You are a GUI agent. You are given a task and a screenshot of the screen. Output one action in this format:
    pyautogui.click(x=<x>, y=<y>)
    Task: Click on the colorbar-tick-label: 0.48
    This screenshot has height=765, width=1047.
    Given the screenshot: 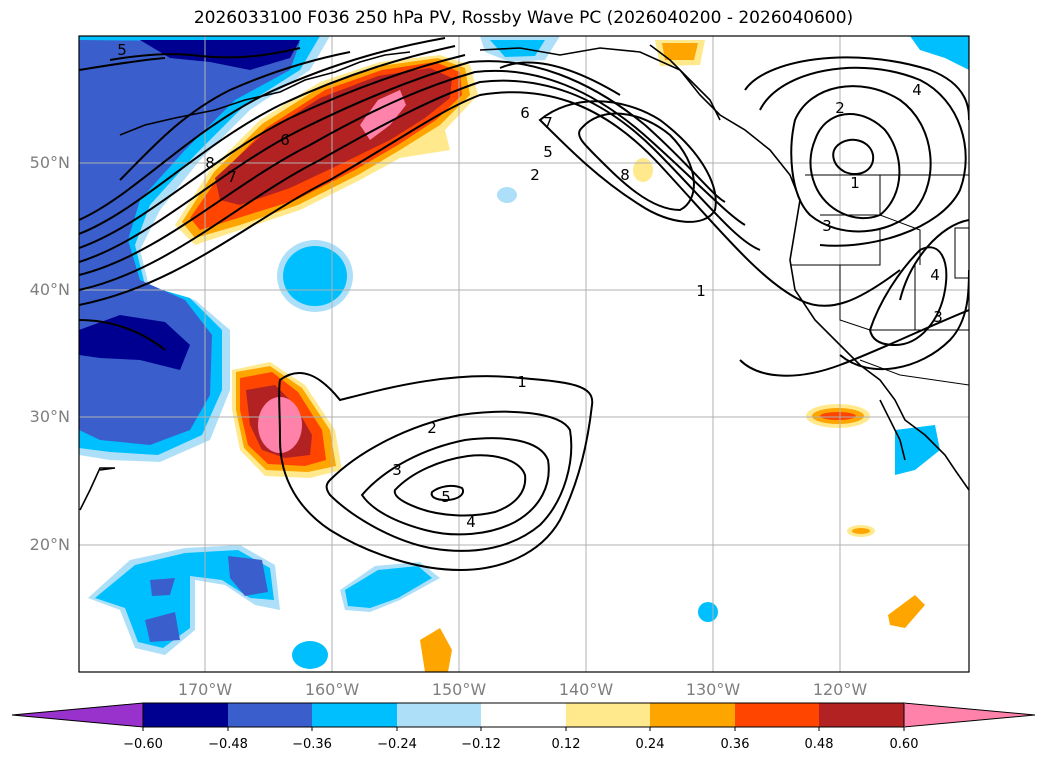 What is the action you would take?
    pyautogui.click(x=819, y=744)
    